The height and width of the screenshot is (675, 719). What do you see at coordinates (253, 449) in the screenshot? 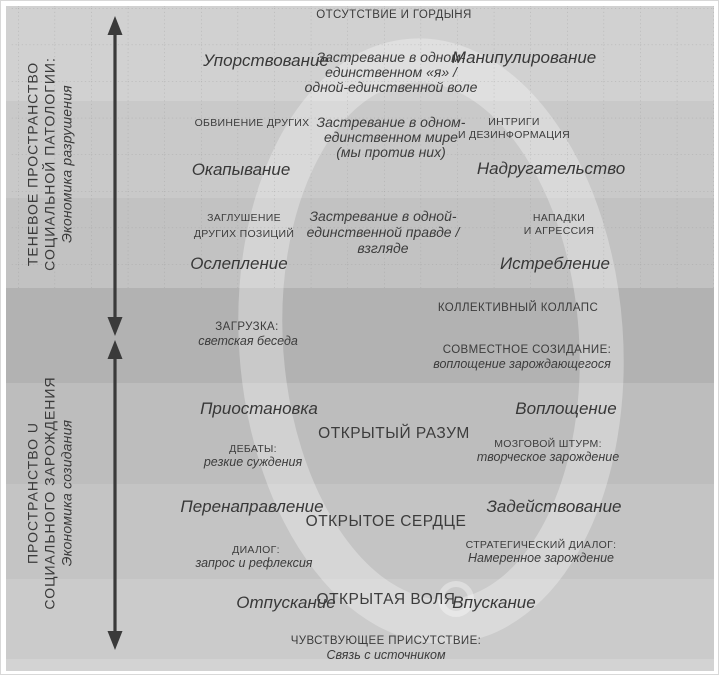
I see `debate-caps: ДЕБАТЫ:` at bounding box center [253, 449].